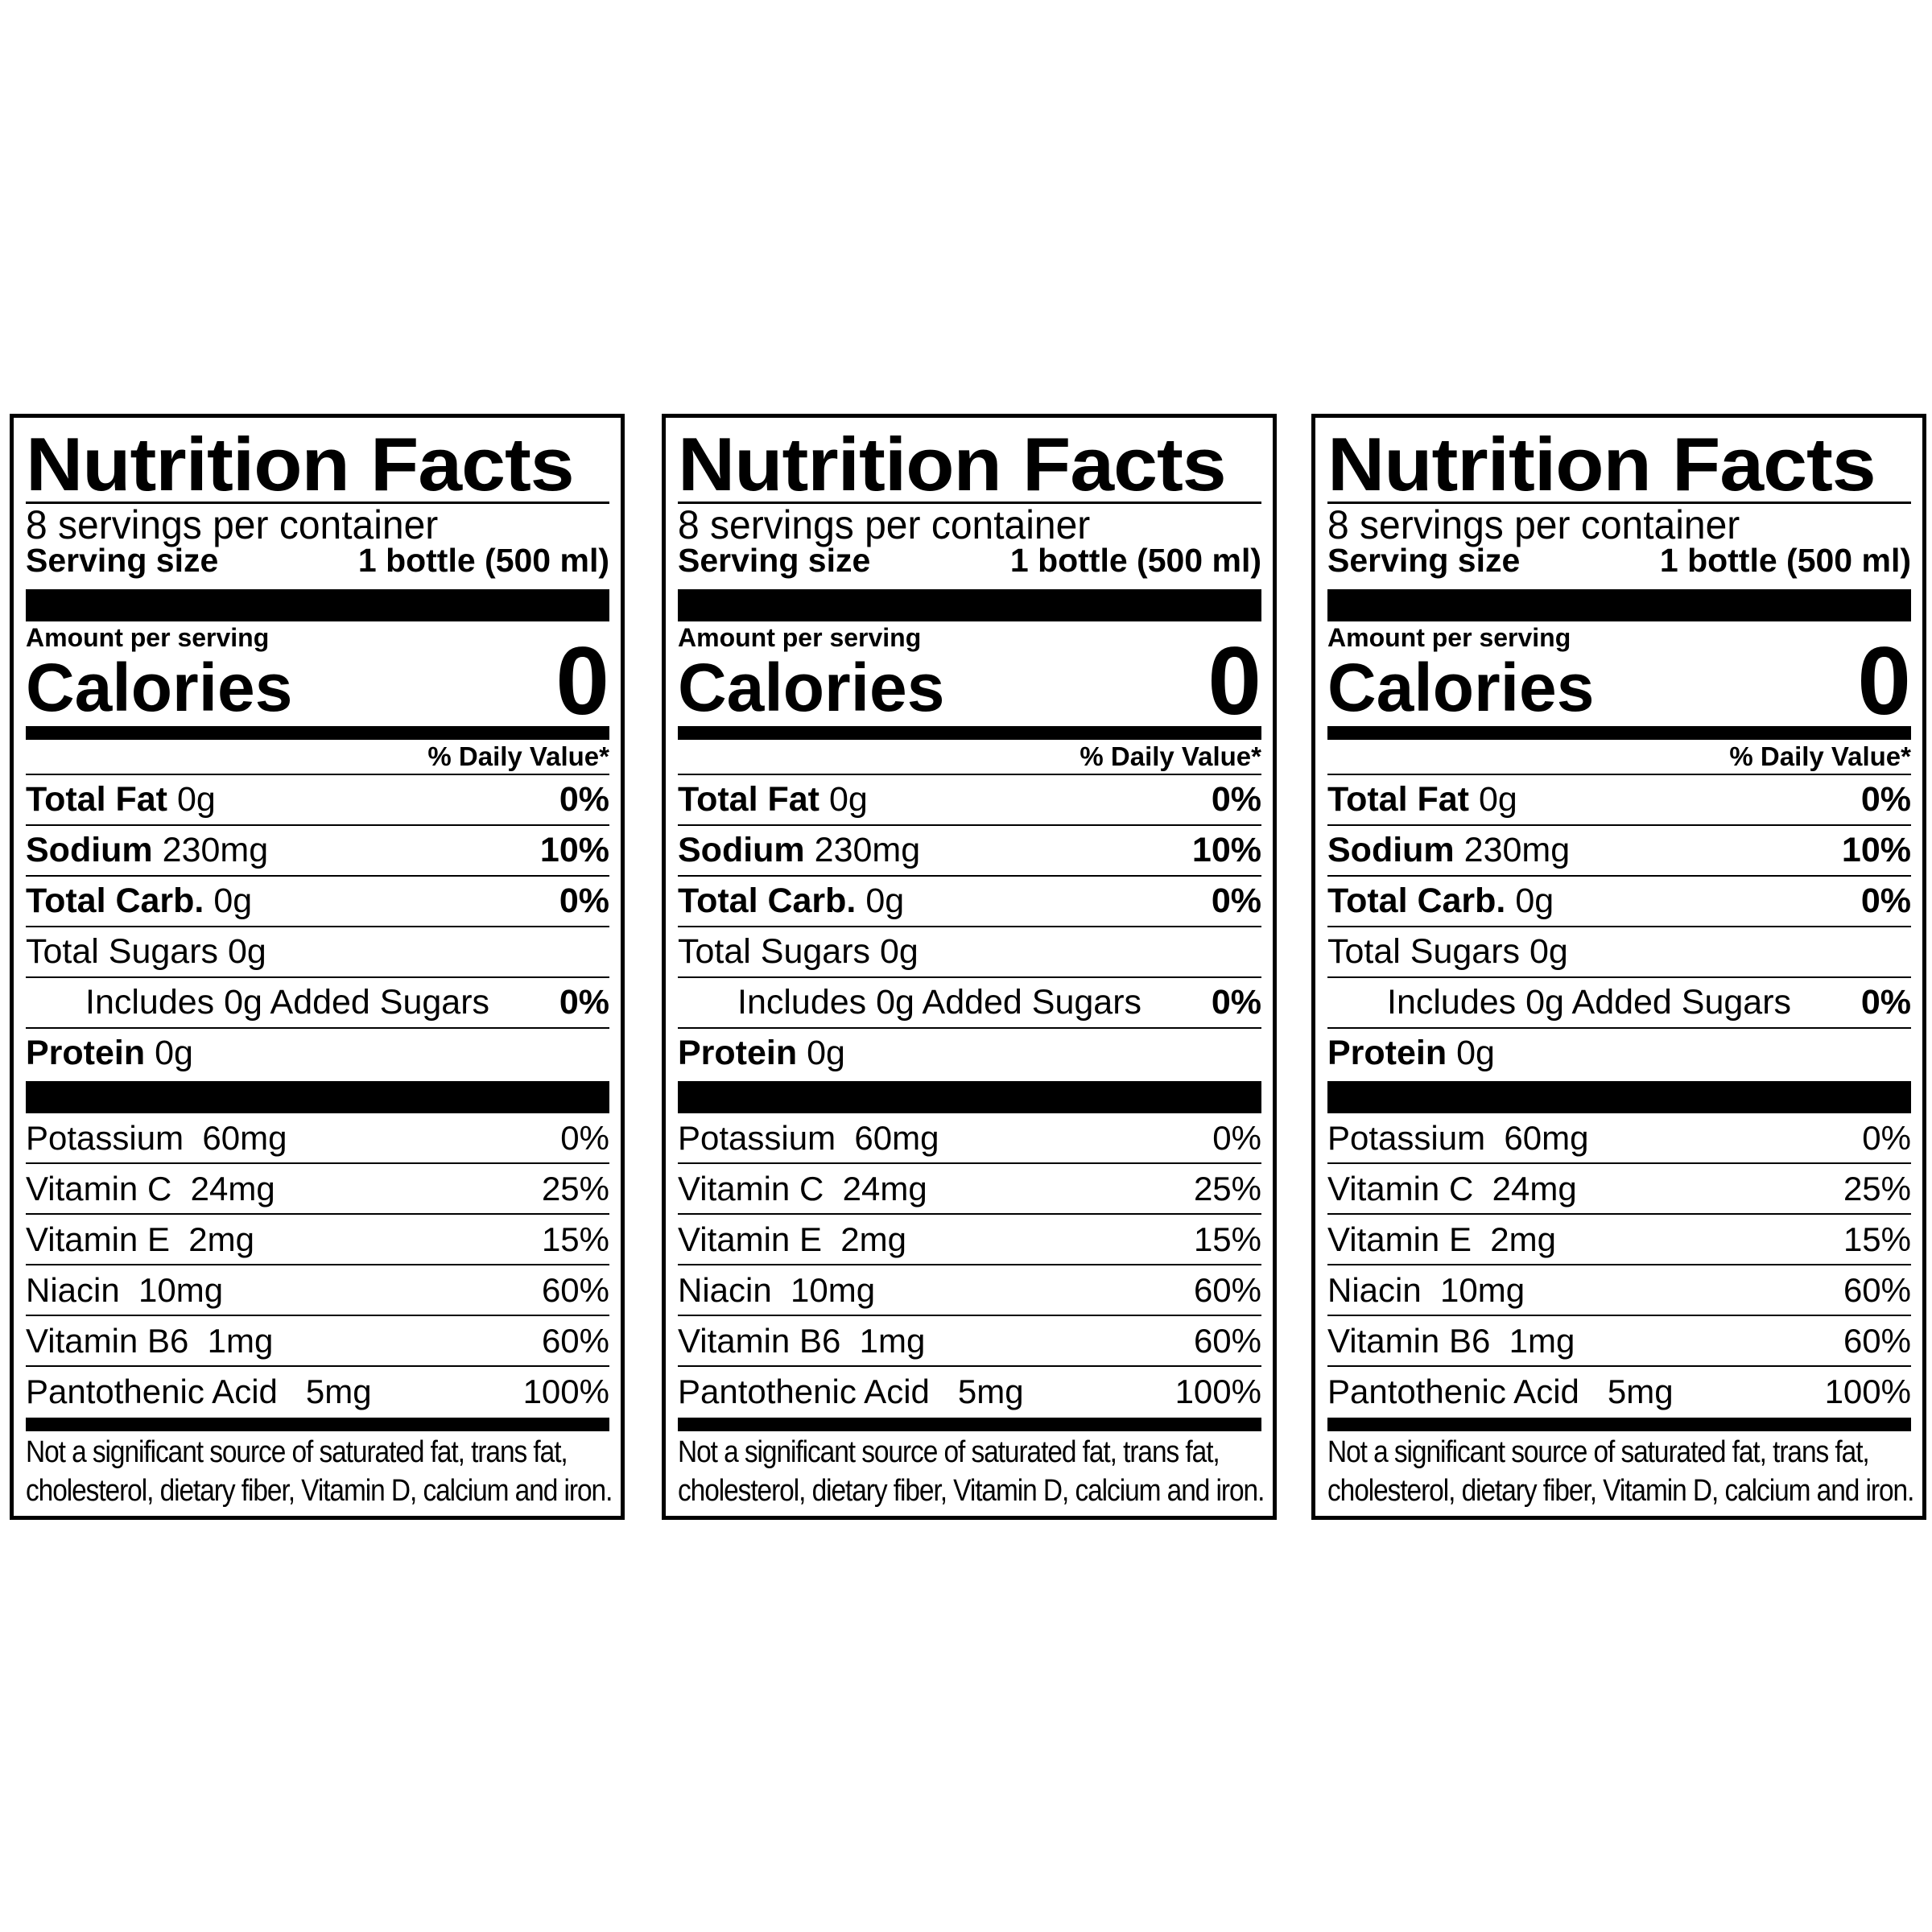  What do you see at coordinates (317, 1001) in the screenshot?
I see `nutrient-row: Includes 0g Added Sugars 0%` at bounding box center [317, 1001].